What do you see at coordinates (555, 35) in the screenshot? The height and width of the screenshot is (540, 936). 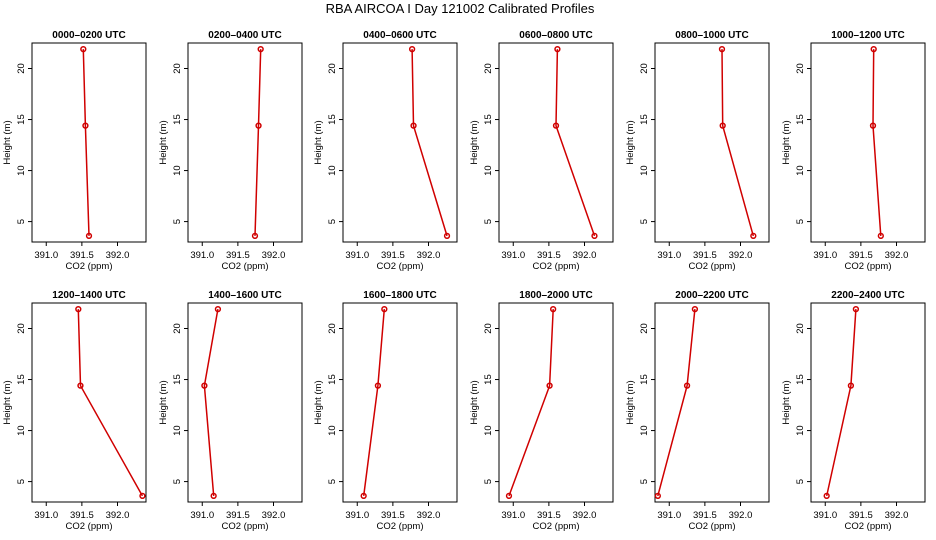 I see `panel-title: 0600–0800 UTC` at bounding box center [555, 35].